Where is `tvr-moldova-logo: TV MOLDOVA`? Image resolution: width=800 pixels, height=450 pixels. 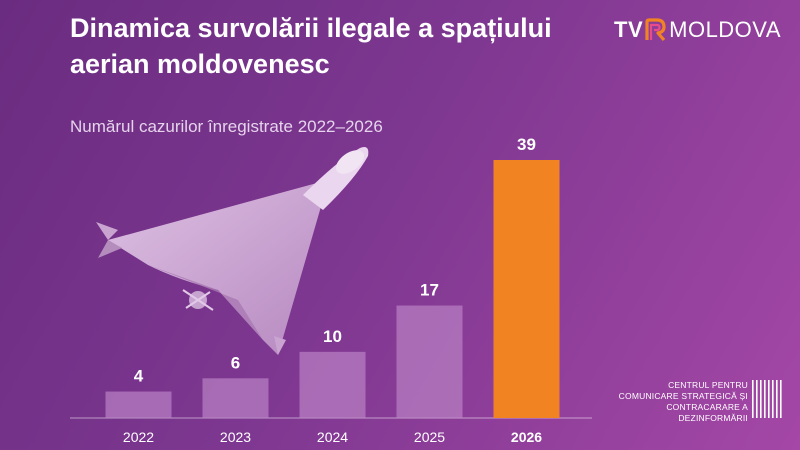 tvr-moldova-logo: TV MOLDOVA is located at coordinates (697, 30).